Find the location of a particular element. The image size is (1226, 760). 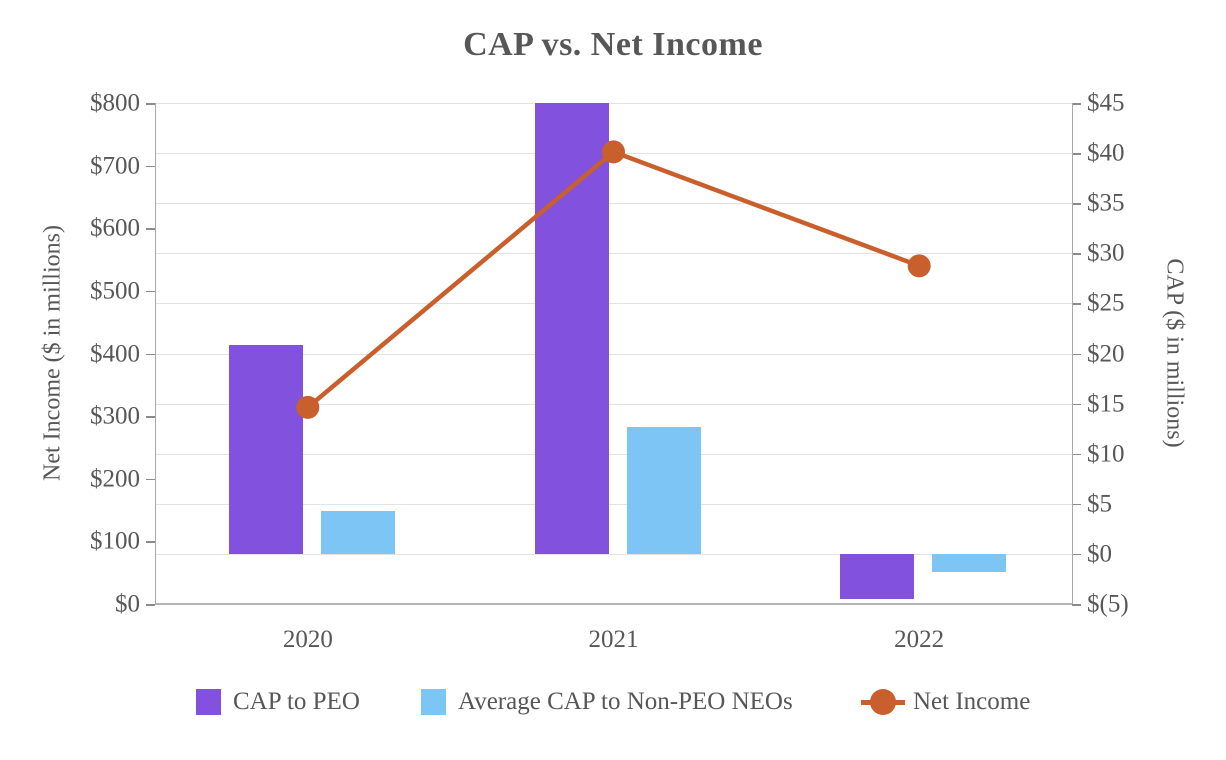

bar-average-cap-to-non-peo-neos-2020 is located at coordinates (357, 532).